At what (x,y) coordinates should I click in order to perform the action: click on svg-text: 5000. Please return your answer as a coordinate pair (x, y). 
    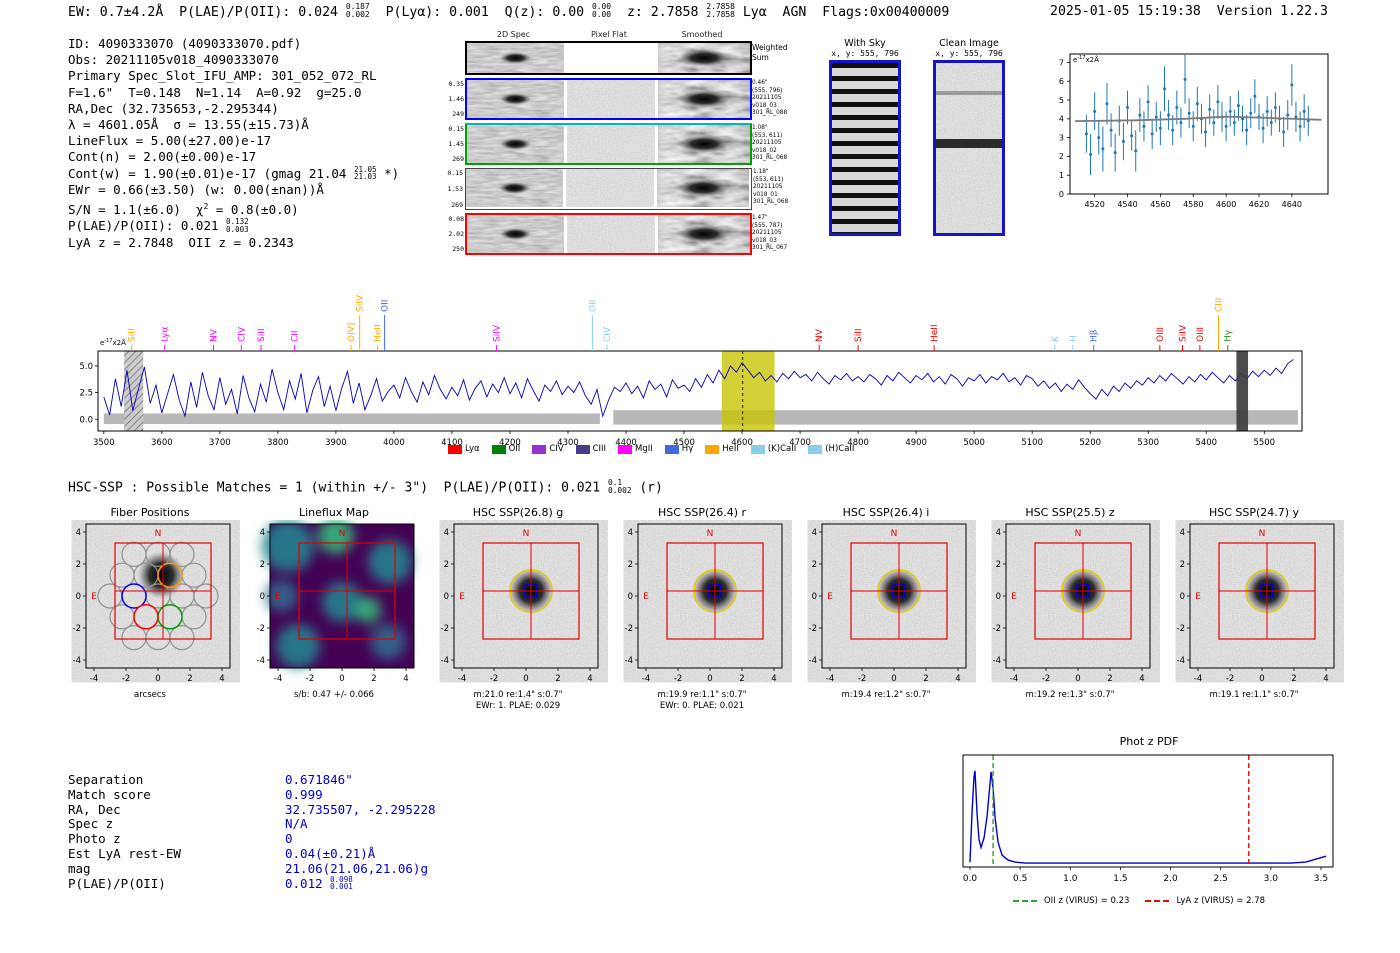
    Looking at the image, I should click on (974, 443).